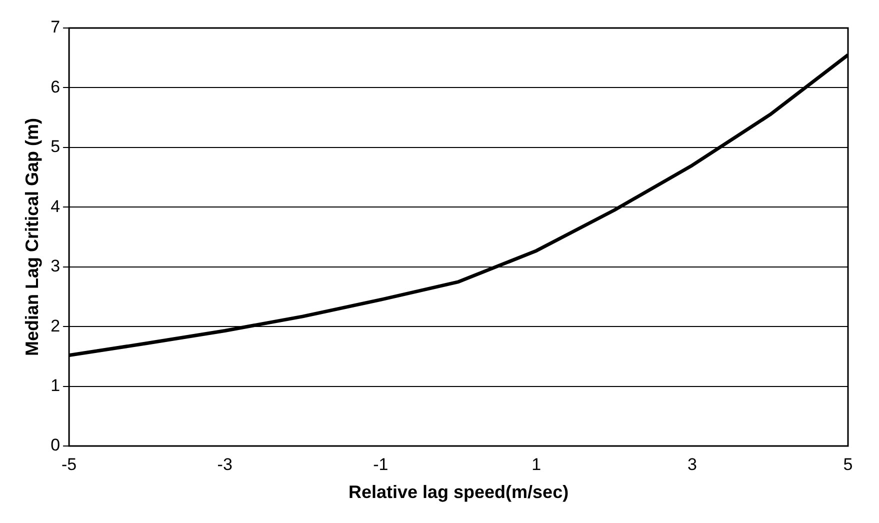 The width and height of the screenshot is (879, 523). Describe the element at coordinates (69, 464) in the screenshot. I see `x-tick-label: -5` at that location.